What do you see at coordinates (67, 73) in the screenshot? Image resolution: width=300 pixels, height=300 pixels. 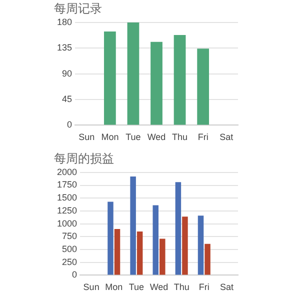 I see `y-tick-label: 90` at bounding box center [67, 73].